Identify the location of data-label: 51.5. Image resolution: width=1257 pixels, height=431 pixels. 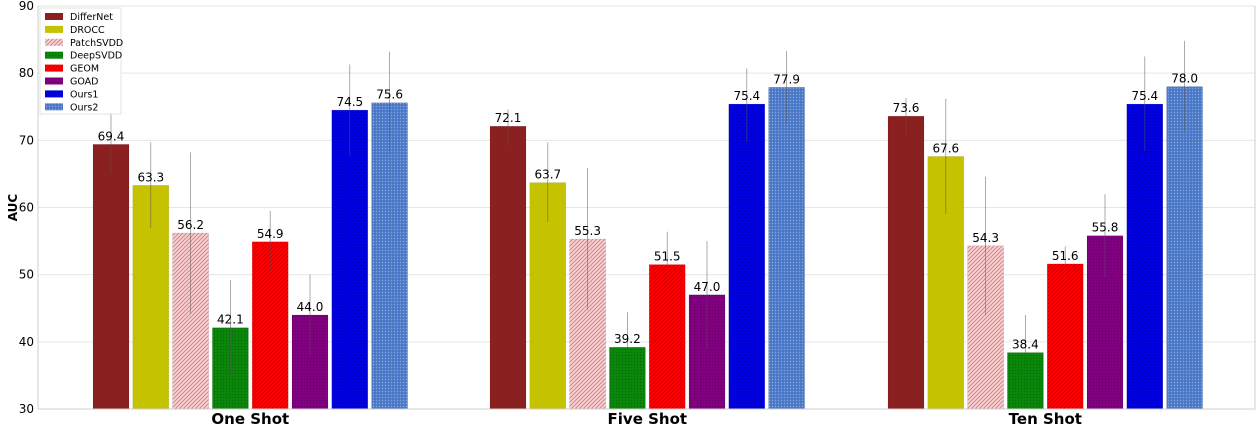
(667, 257).